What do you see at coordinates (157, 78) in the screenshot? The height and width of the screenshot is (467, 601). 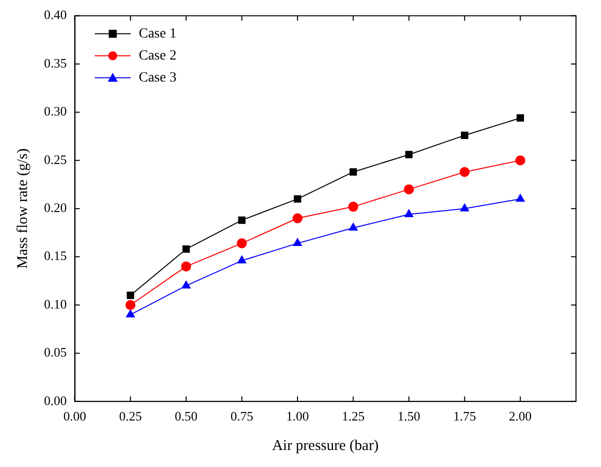 I see `legend-label: Case 3` at bounding box center [157, 78].